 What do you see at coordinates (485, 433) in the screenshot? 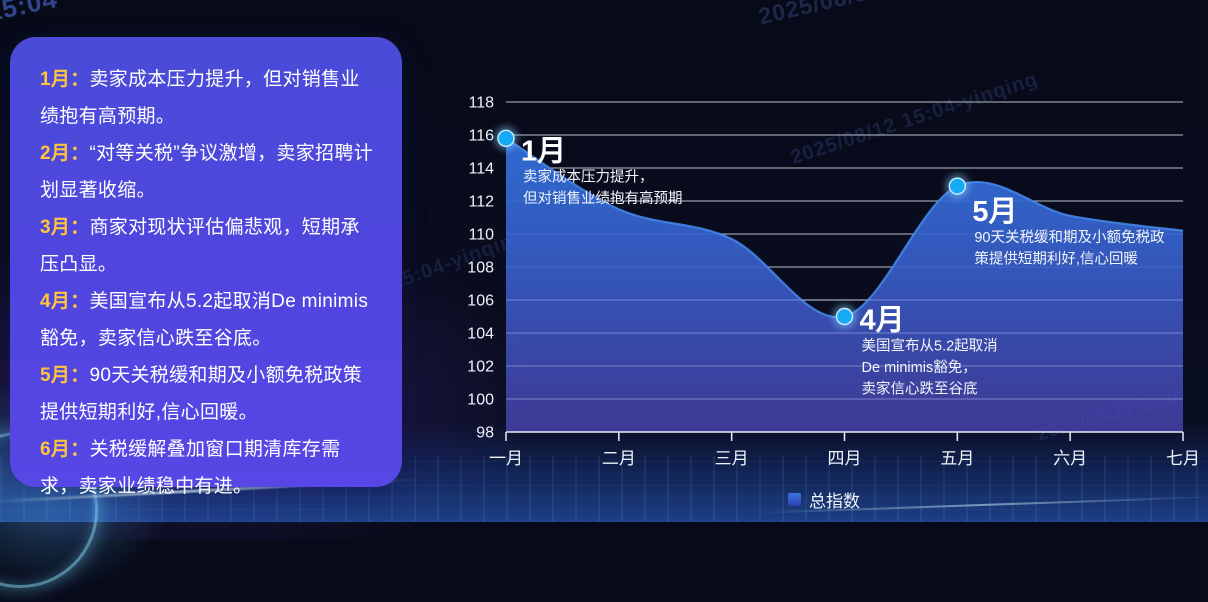
I see `y-axis-label: 98` at bounding box center [485, 433].